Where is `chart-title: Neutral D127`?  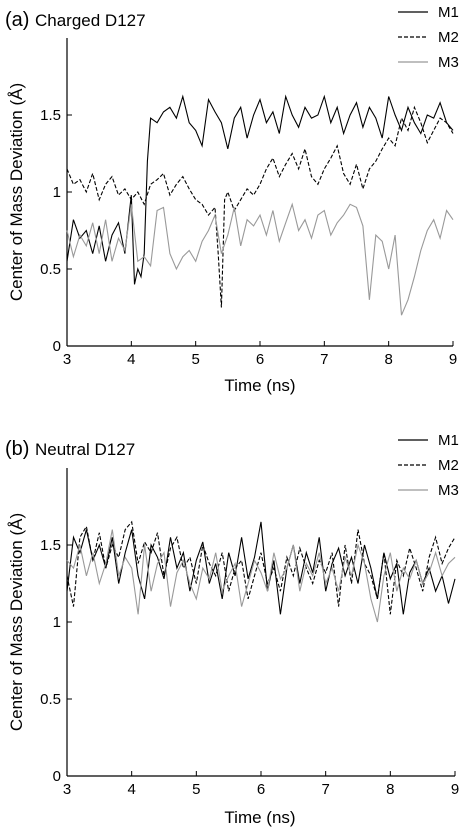
chart-title: Neutral D127 is located at coordinates (85, 449).